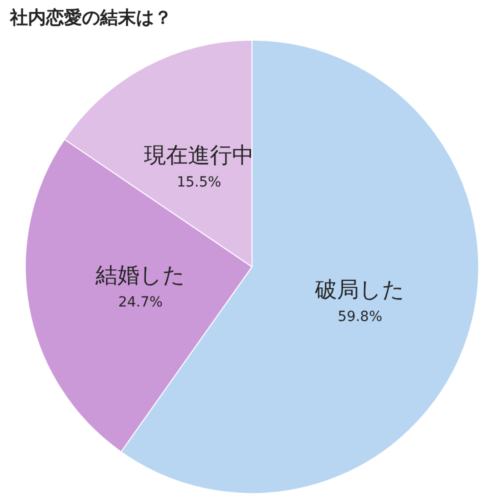 This screenshot has height=500, width=504. I want to click on slice-label: 結婚した, so click(140, 276).